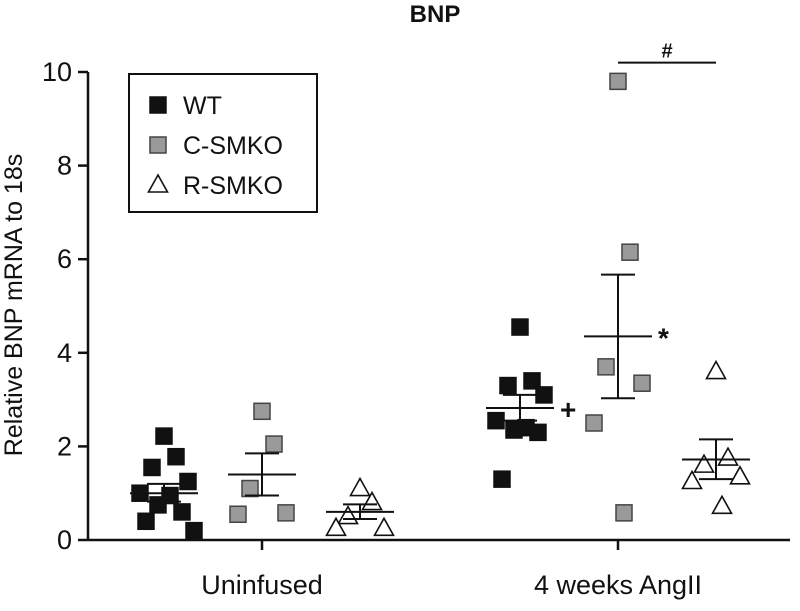 The height and width of the screenshot is (611, 800). Describe the element at coordinates (64, 259) in the screenshot. I see `y-tick-label: 6` at that location.